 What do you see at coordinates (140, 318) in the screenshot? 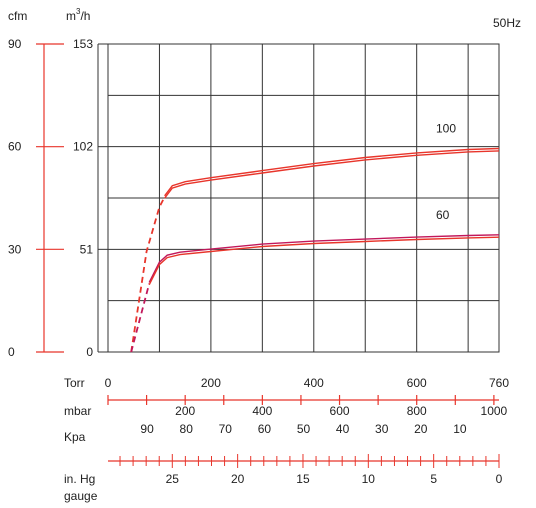
I see `series-60-dashed-line` at bounding box center [140, 318].